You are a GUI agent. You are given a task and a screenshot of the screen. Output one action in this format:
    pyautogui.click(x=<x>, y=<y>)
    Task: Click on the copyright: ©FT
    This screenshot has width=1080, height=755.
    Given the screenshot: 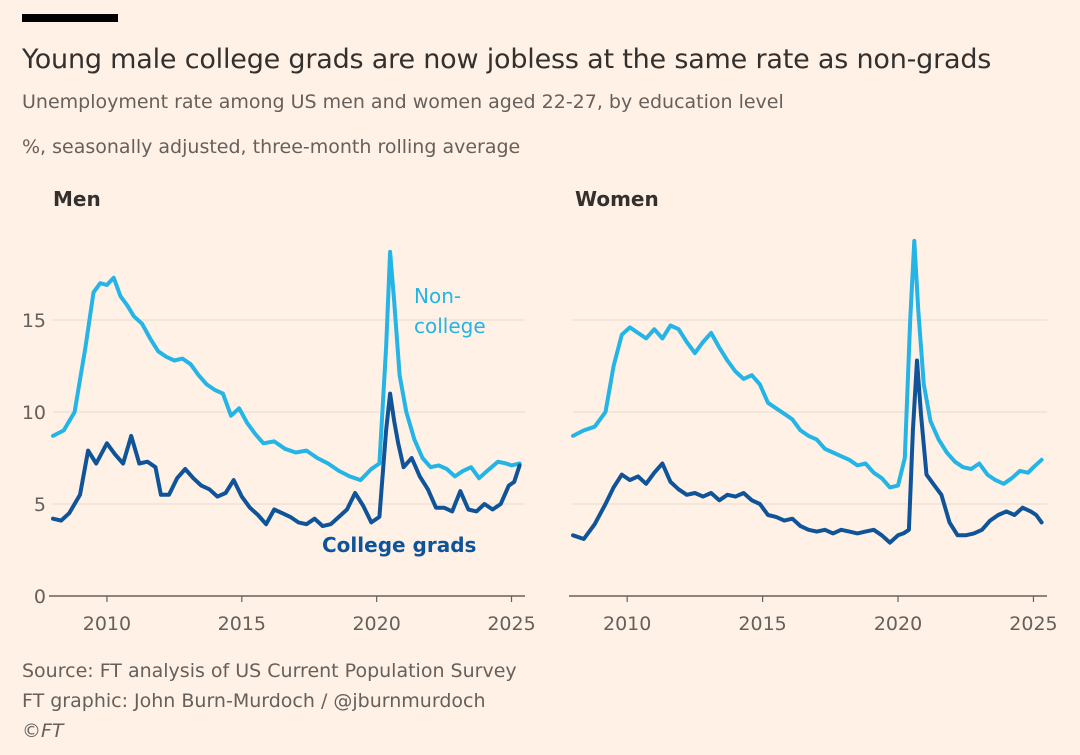 What is the action you would take?
    pyautogui.click(x=43, y=731)
    